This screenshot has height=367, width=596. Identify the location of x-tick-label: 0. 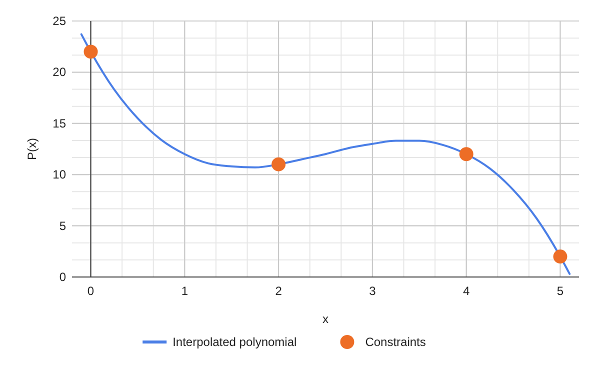
(90, 291).